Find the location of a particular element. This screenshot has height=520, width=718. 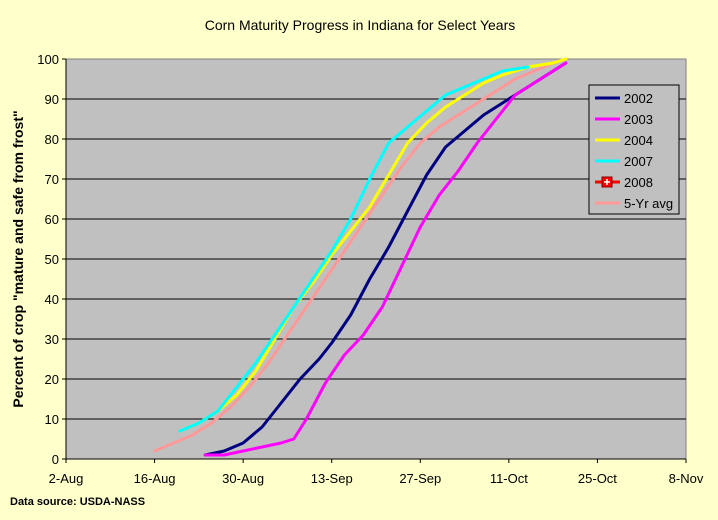

y-tick-label: 0 is located at coordinates (55, 459).